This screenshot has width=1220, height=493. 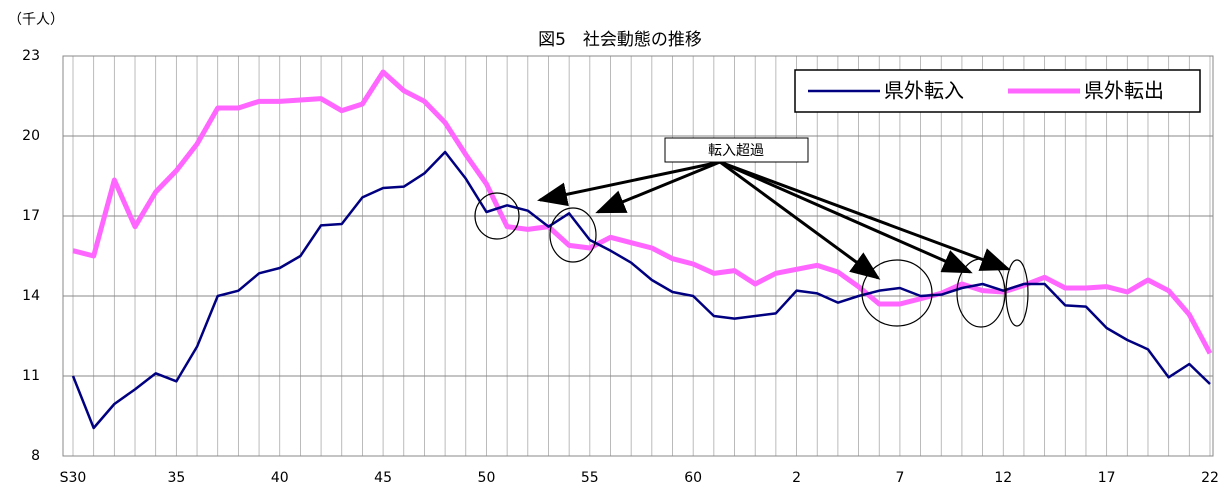 What do you see at coordinates (1003, 478) in the screenshot?
I see `x-tick-label: 12` at bounding box center [1003, 478].